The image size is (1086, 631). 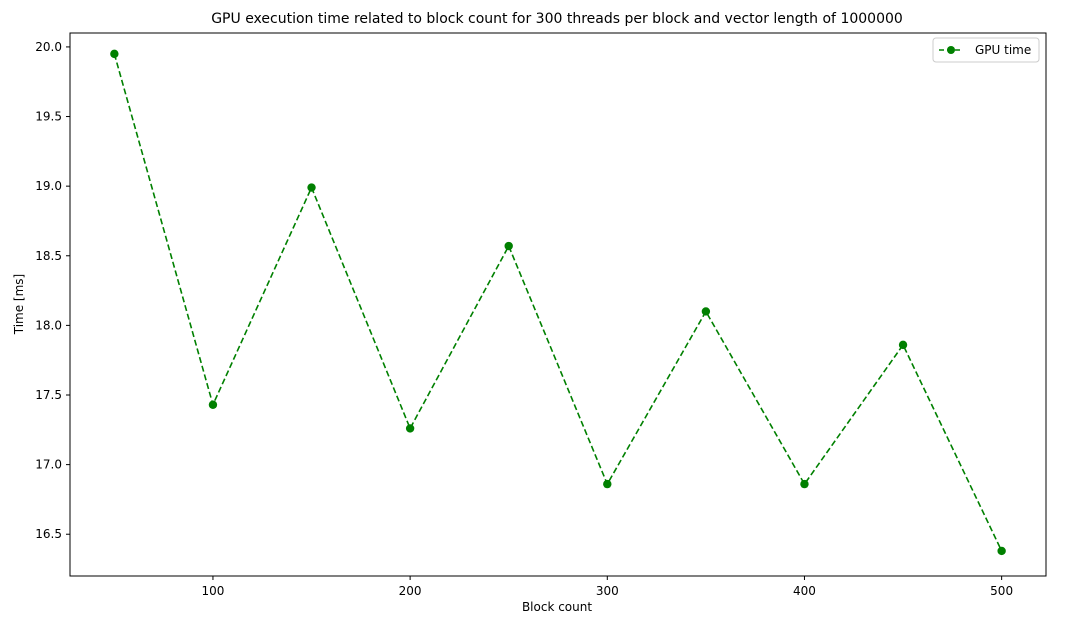 I want to click on x-tick-label: 200, so click(x=410, y=591).